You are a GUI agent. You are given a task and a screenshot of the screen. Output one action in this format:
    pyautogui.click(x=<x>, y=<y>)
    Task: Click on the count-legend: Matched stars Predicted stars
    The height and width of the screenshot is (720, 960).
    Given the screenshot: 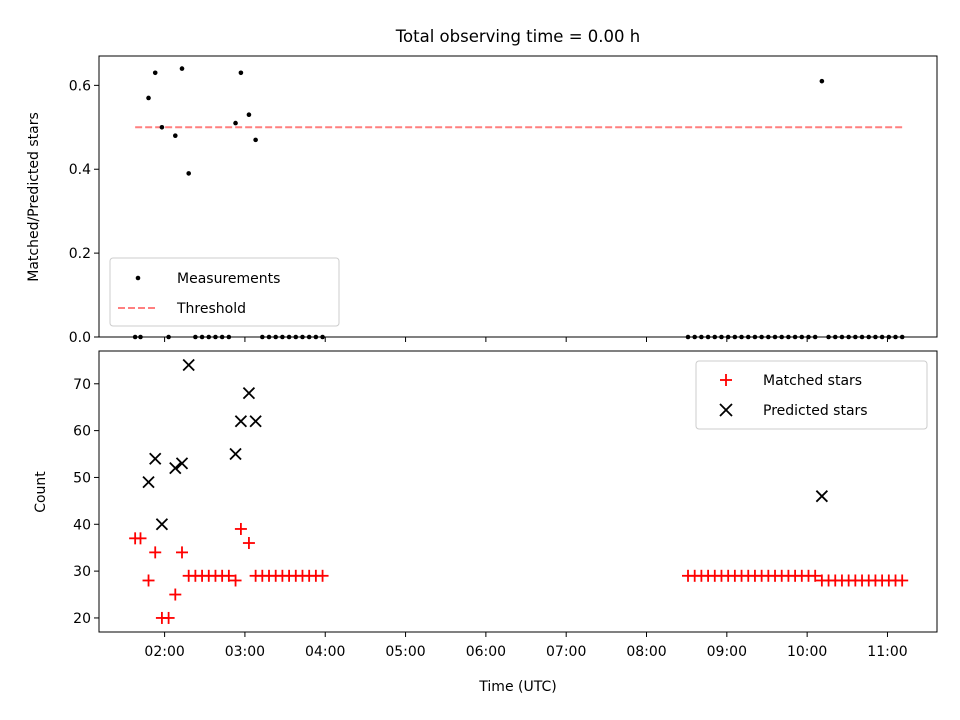 What is the action you would take?
    pyautogui.click(x=811, y=395)
    